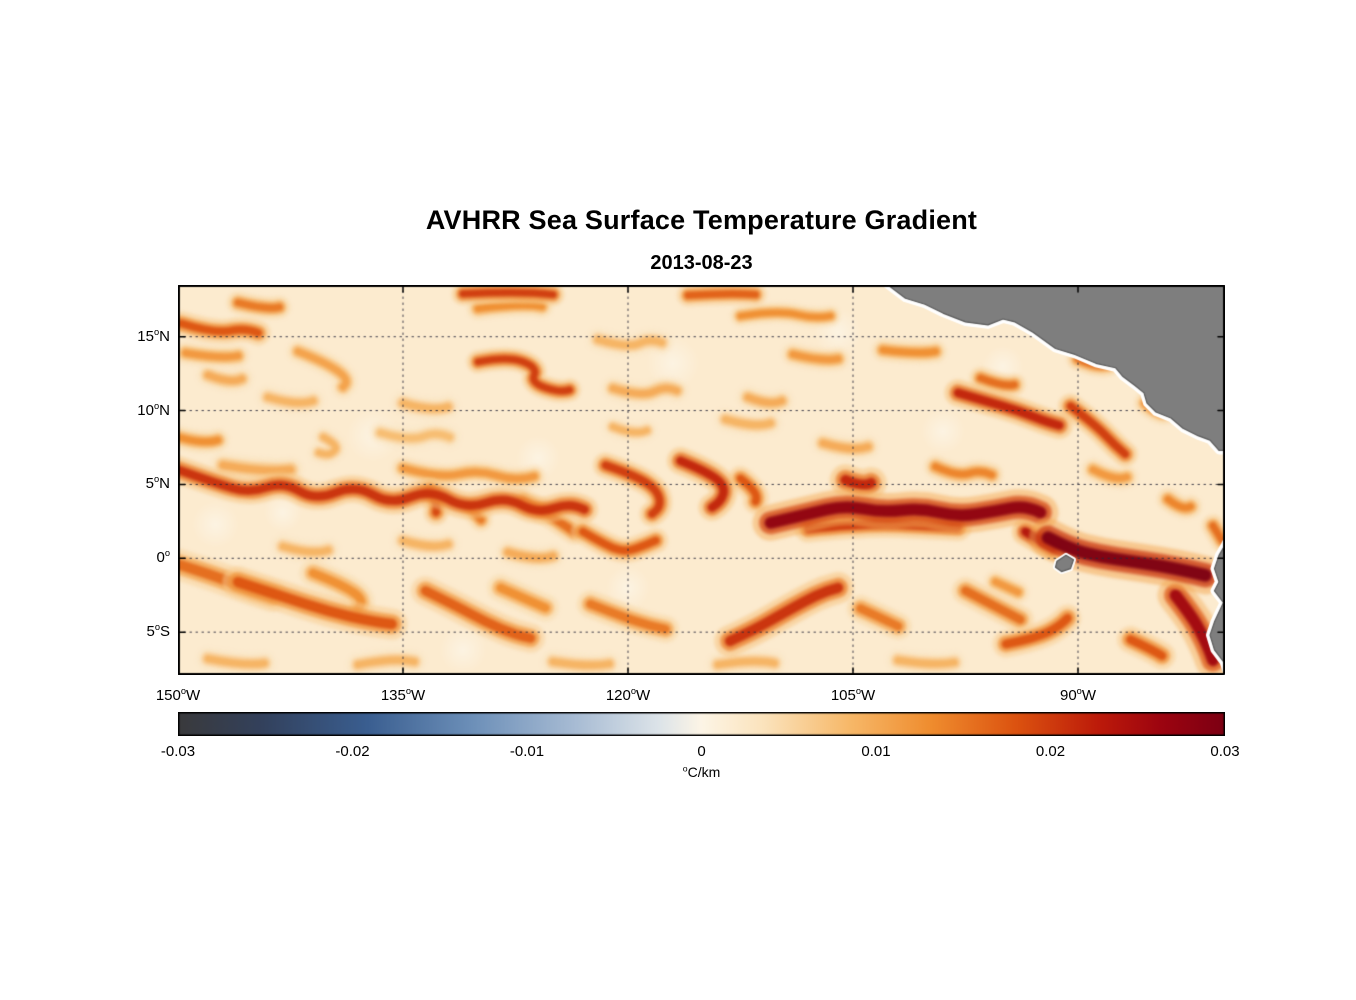 The width and height of the screenshot is (1356, 1000). What do you see at coordinates (876, 751) in the screenshot?
I see `colorbar-tick-label: 0.01` at bounding box center [876, 751].